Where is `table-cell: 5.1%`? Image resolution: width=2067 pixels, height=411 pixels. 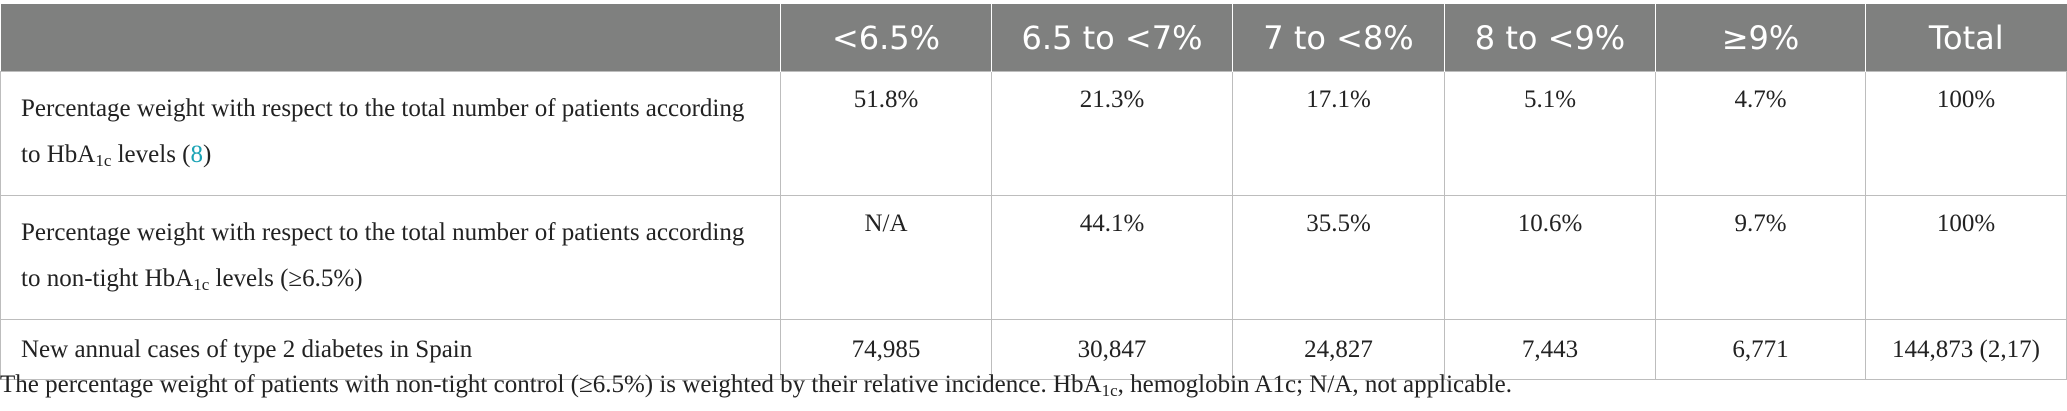
table-cell: 5.1% is located at coordinates (1550, 133).